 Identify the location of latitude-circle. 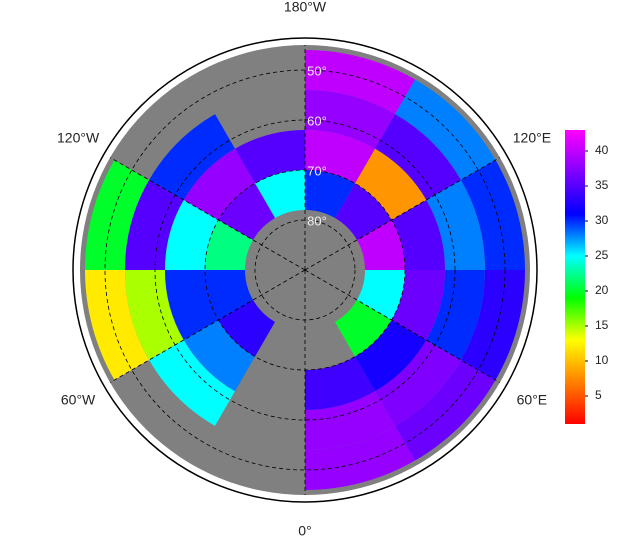
(305, 270).